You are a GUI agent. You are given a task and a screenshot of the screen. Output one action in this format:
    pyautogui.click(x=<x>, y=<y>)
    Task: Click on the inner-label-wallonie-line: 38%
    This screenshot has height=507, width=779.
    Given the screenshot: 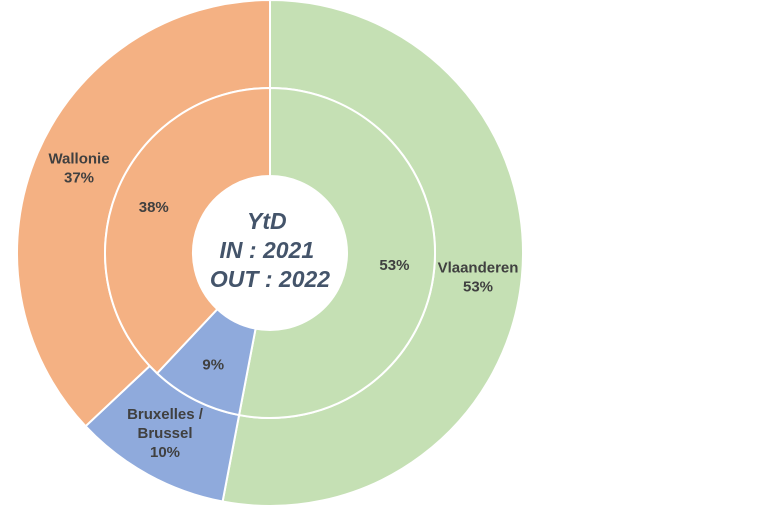 What is the action you would take?
    pyautogui.click(x=154, y=207)
    